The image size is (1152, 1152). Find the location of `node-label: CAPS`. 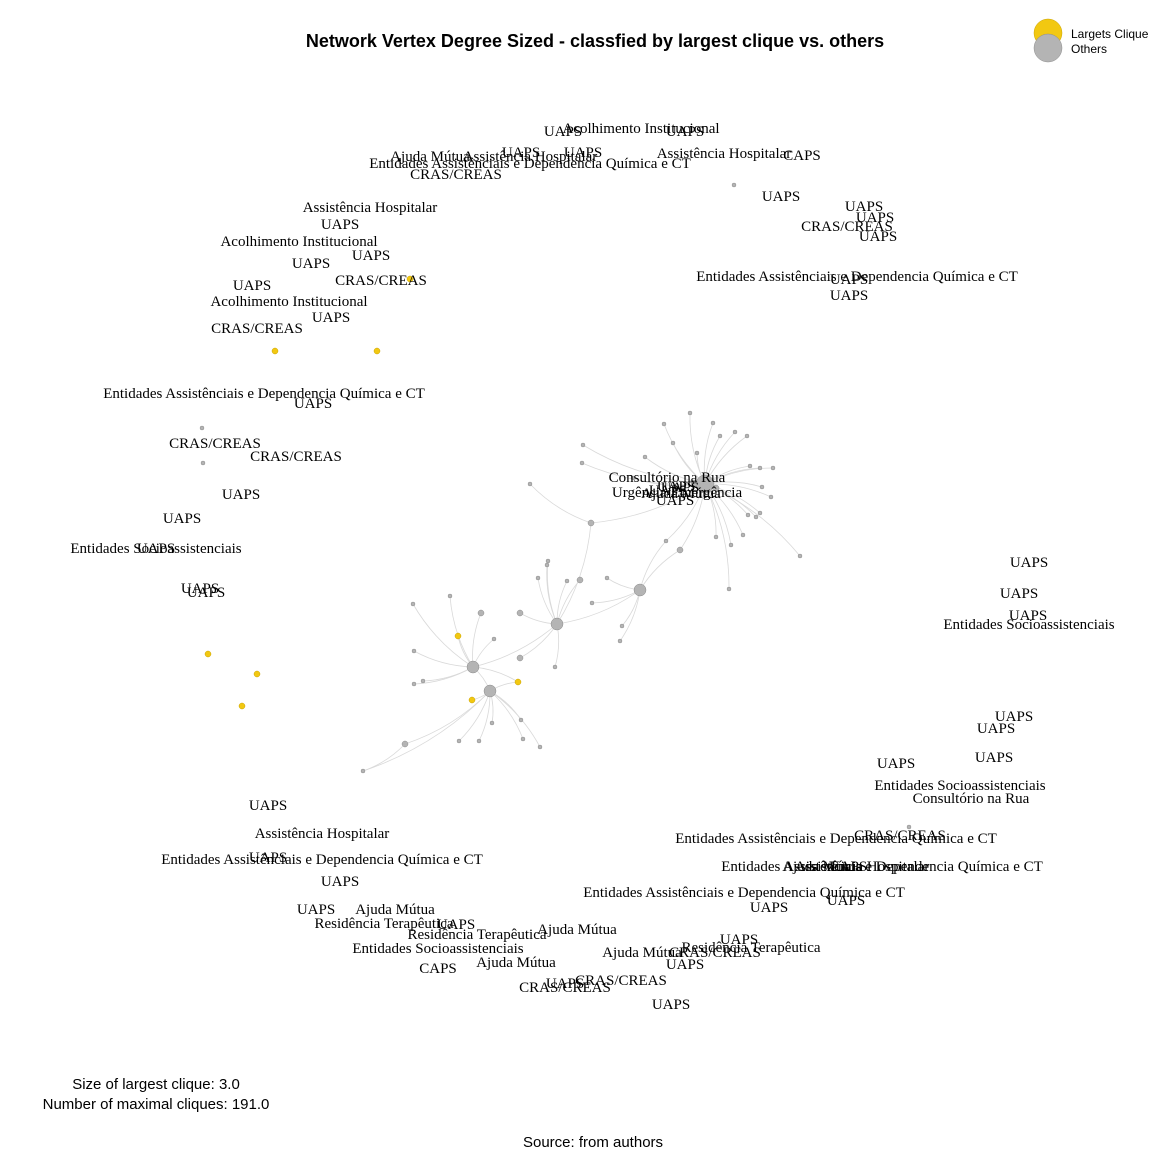

node-label: CAPS is located at coordinates (802, 156).